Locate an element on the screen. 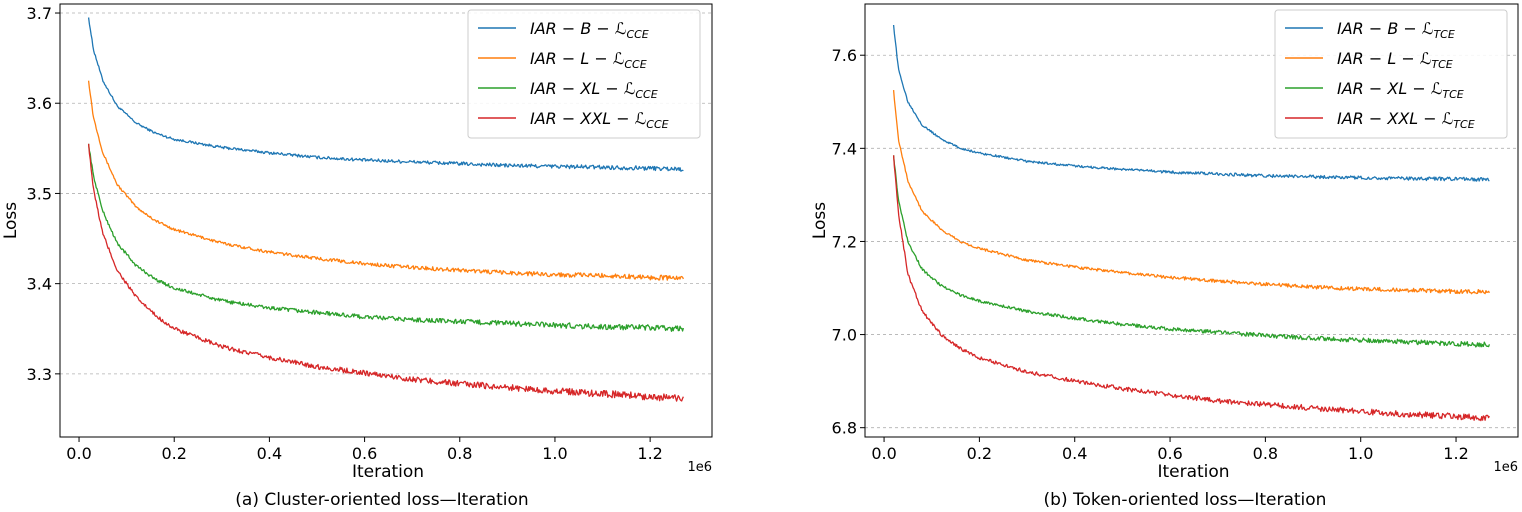 This screenshot has width=1522, height=512. y-tick-label: 3.3 is located at coordinates (39, 374).